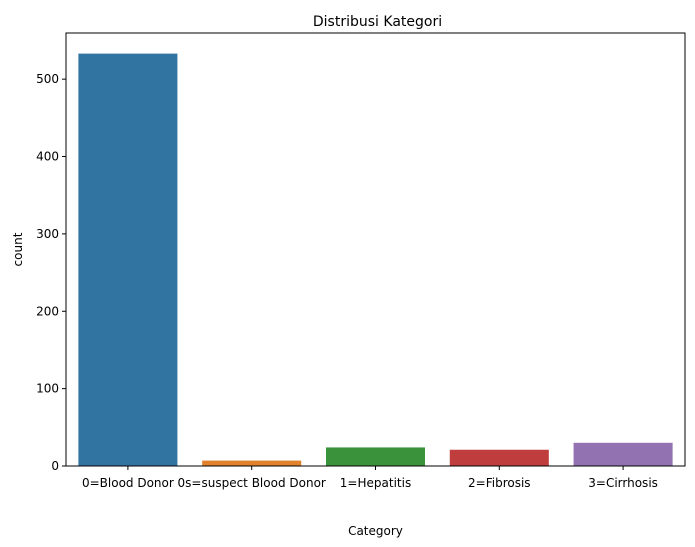  What do you see at coordinates (18, 249) in the screenshot?
I see `y-axis-label: count` at bounding box center [18, 249].